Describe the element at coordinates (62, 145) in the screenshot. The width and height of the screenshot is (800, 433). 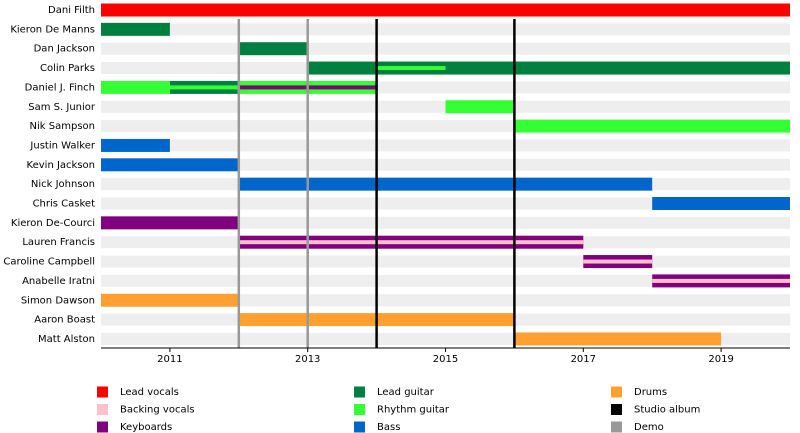
I see `member-name: Justin Walker` at that location.